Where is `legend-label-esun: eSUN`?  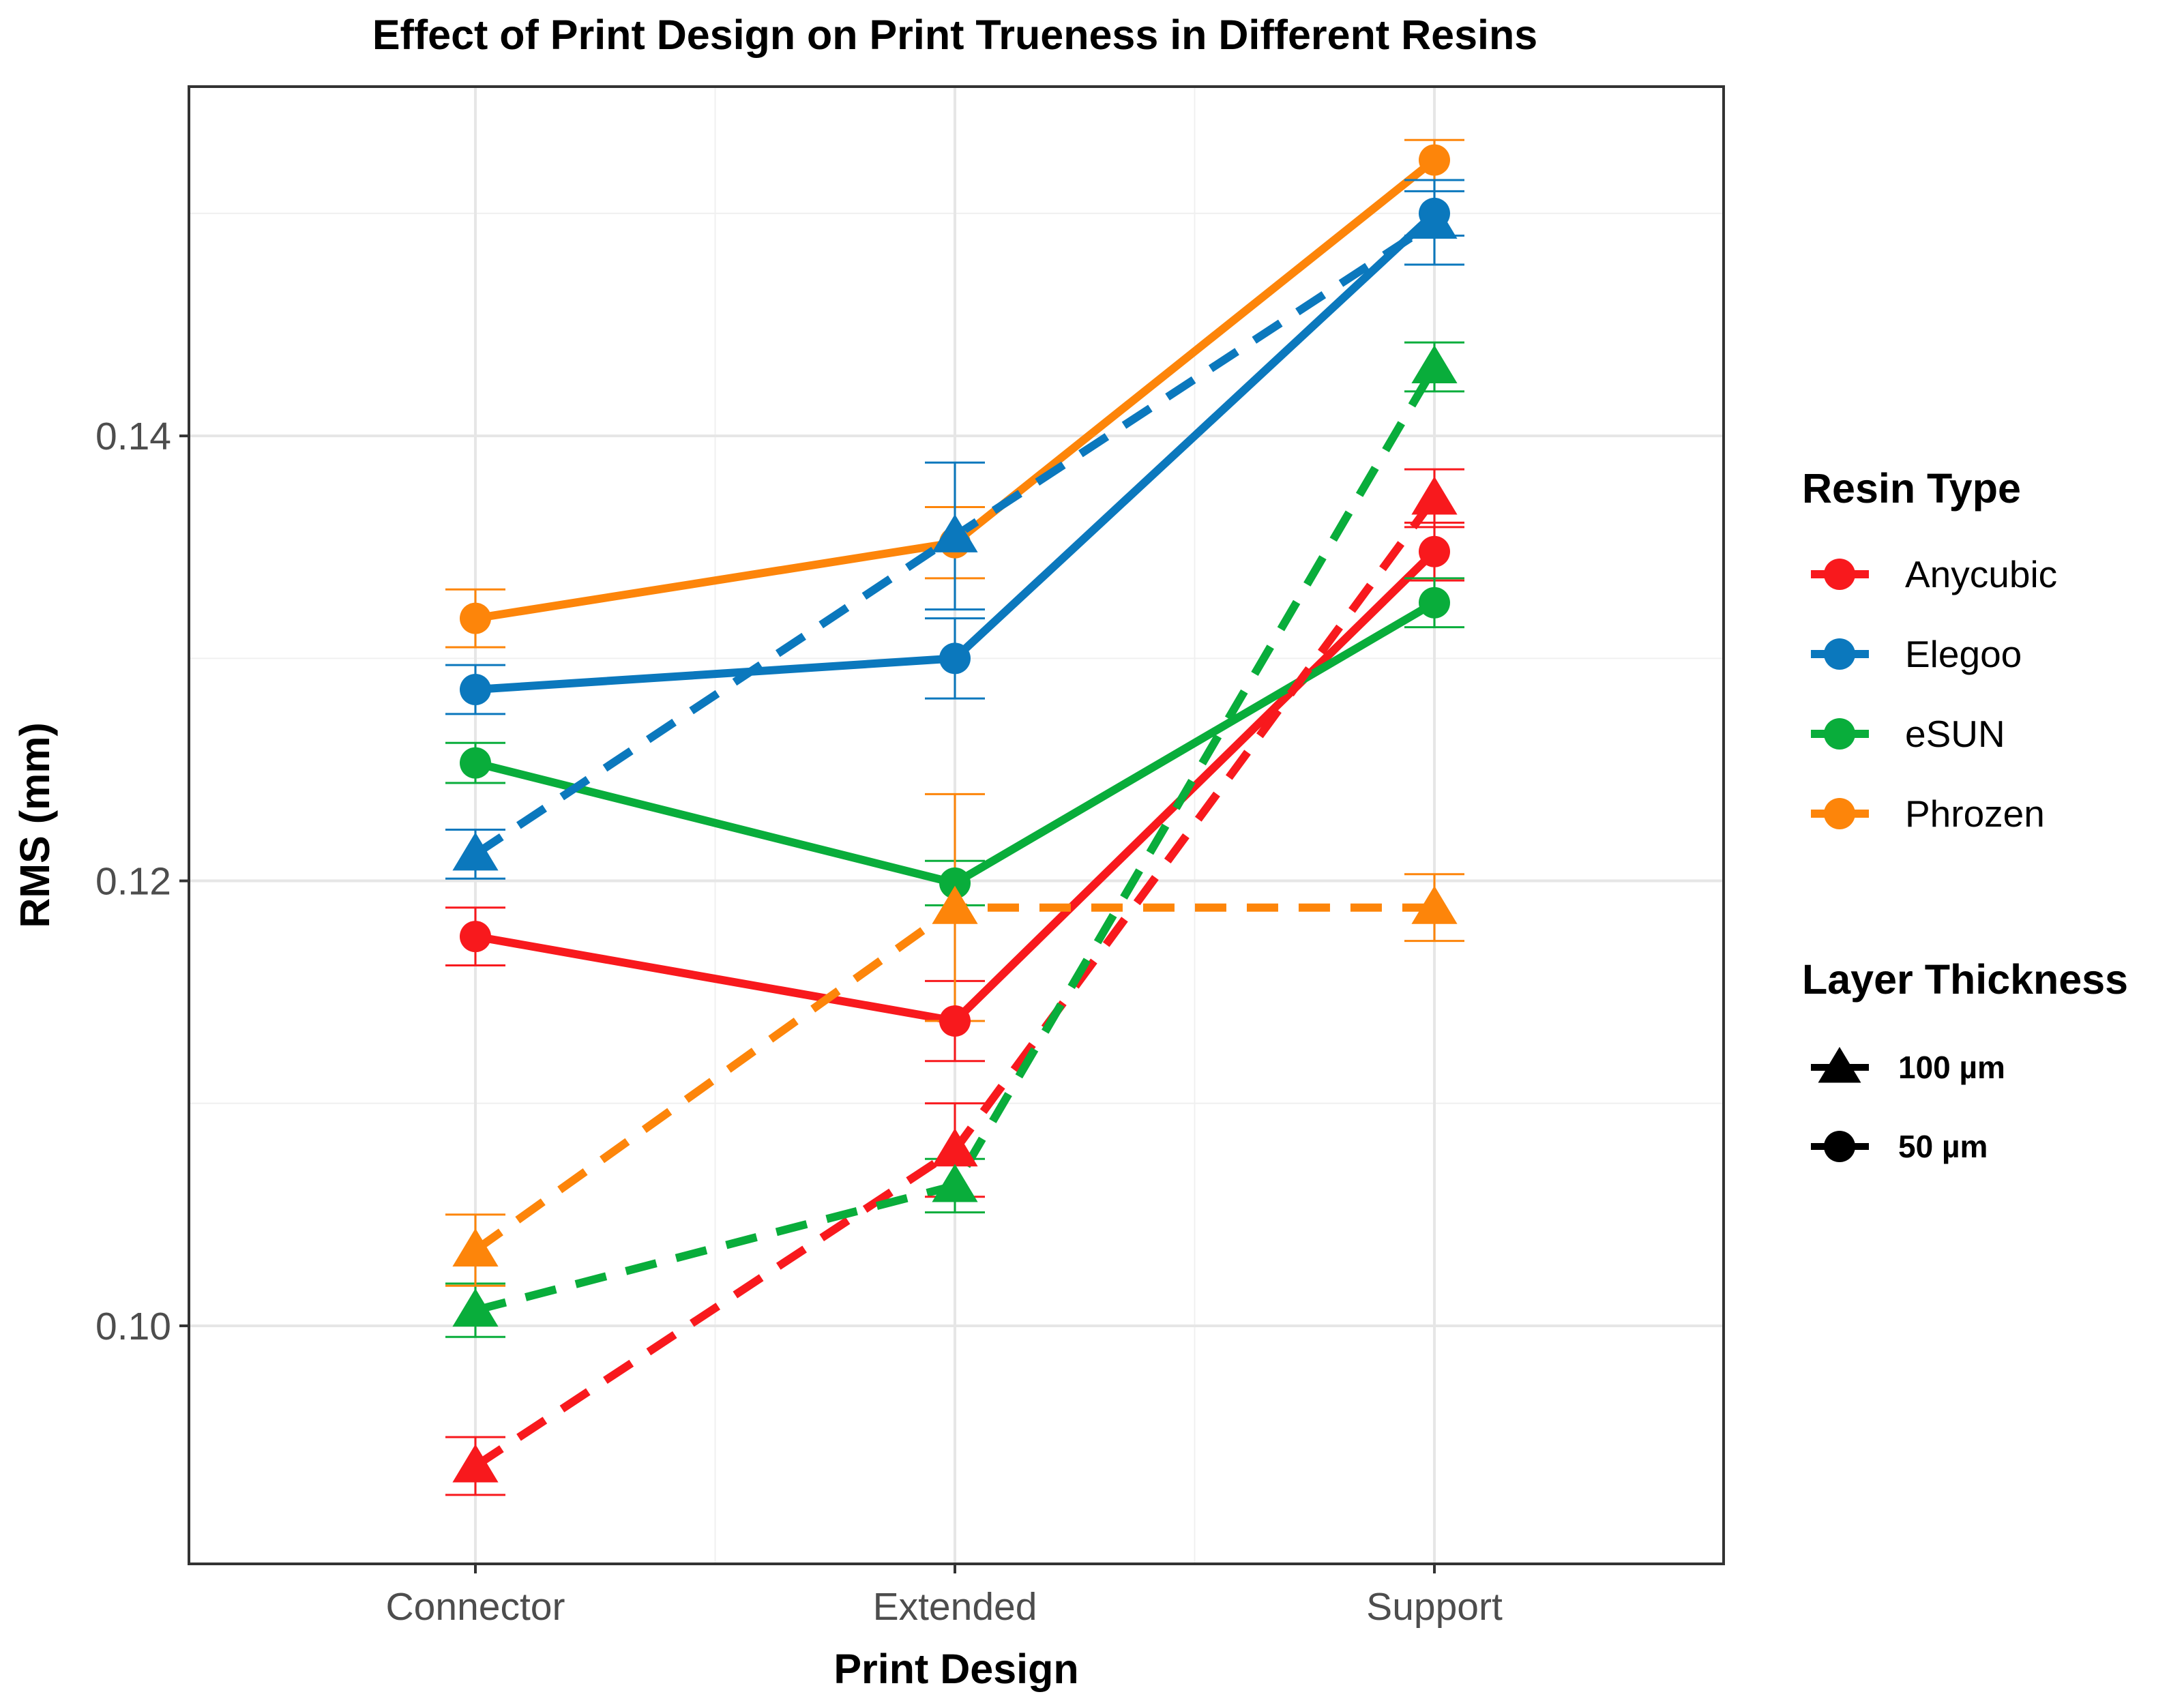 legend-label-esun: eSUN is located at coordinates (1955, 734).